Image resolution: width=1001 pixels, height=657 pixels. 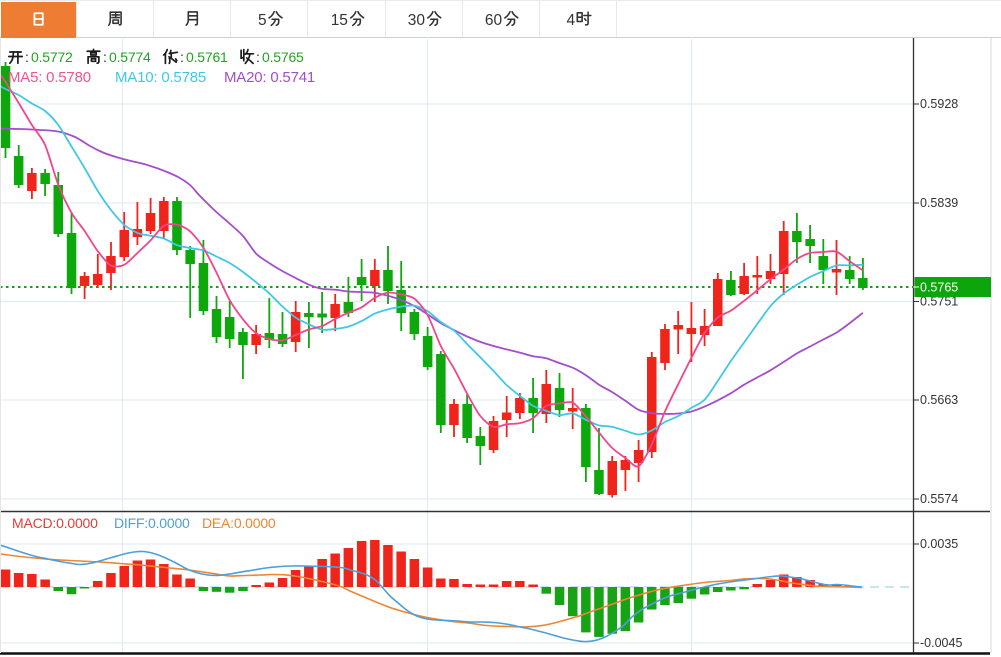 What do you see at coordinates (494, 20) in the screenshot?
I see `svg-text: 60` at bounding box center [494, 20].